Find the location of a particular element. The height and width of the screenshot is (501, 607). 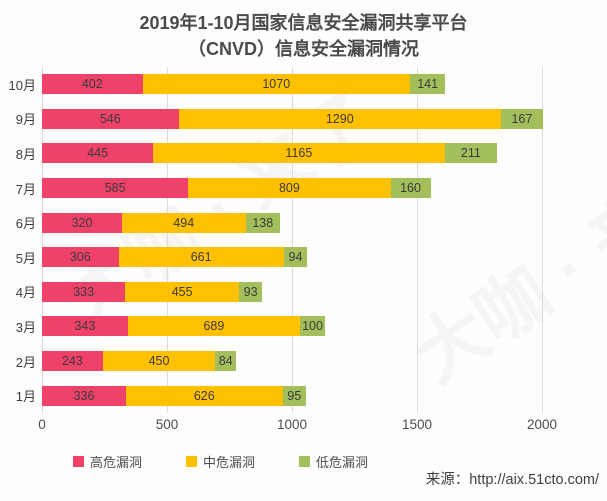

stacked-bar: 243 450 84 is located at coordinates (139, 361).